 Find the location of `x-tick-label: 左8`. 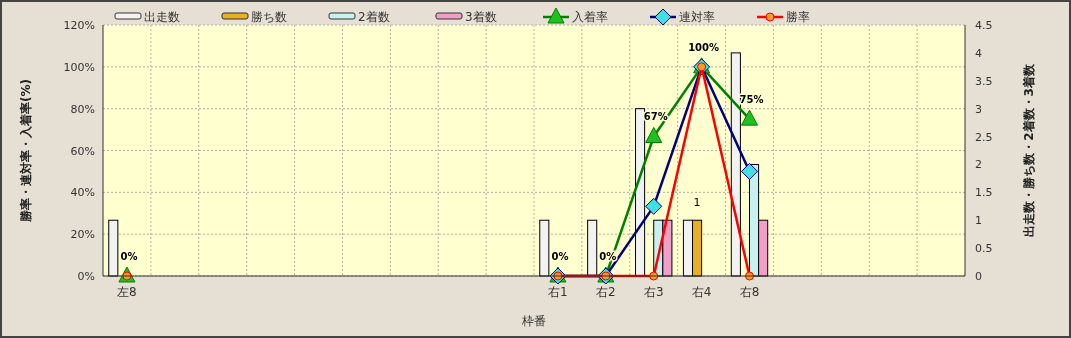

x-tick-label: 左8 is located at coordinates (127, 292).